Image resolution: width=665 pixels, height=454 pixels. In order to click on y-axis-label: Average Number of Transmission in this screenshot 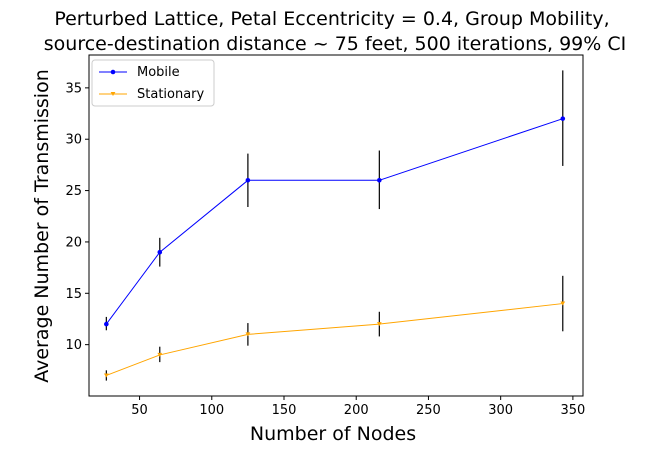, I will do `click(42, 226)`.